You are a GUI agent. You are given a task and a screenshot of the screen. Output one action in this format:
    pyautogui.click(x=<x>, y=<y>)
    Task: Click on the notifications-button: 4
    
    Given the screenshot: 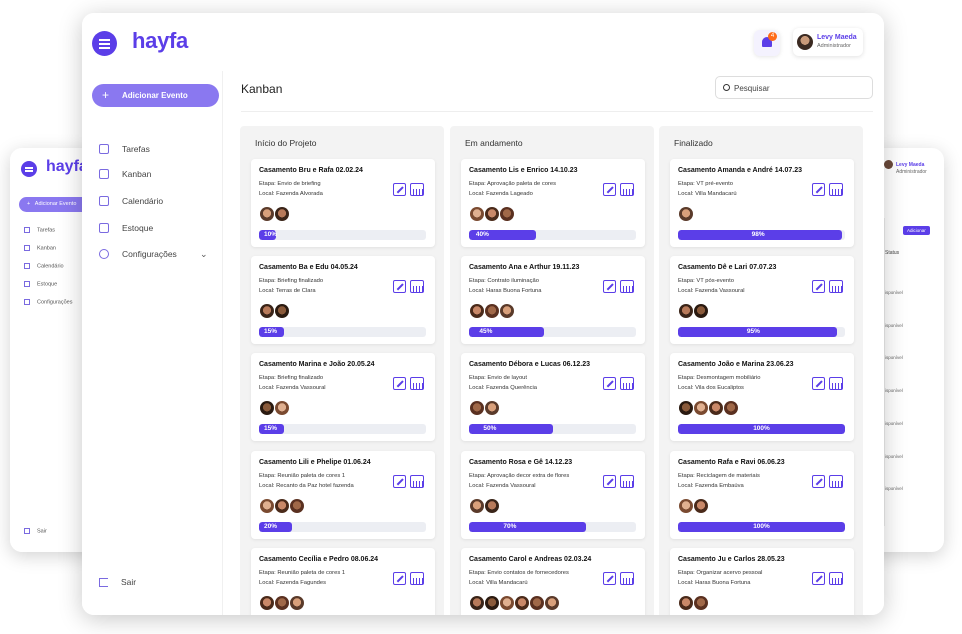 What is the action you would take?
    pyautogui.click(x=767, y=43)
    